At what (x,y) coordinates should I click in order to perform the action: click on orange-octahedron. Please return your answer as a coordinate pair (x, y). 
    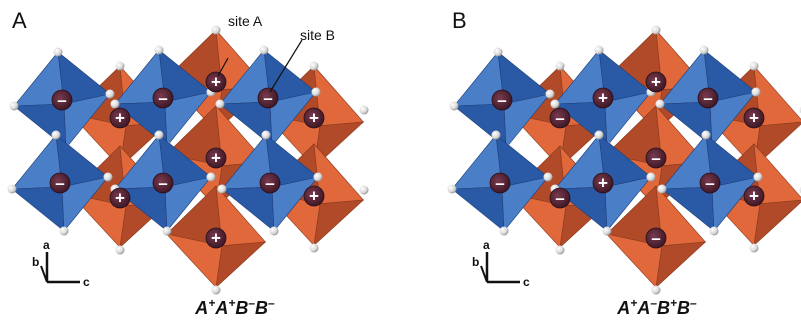
    Looking at the image, I should click on (216, 237).